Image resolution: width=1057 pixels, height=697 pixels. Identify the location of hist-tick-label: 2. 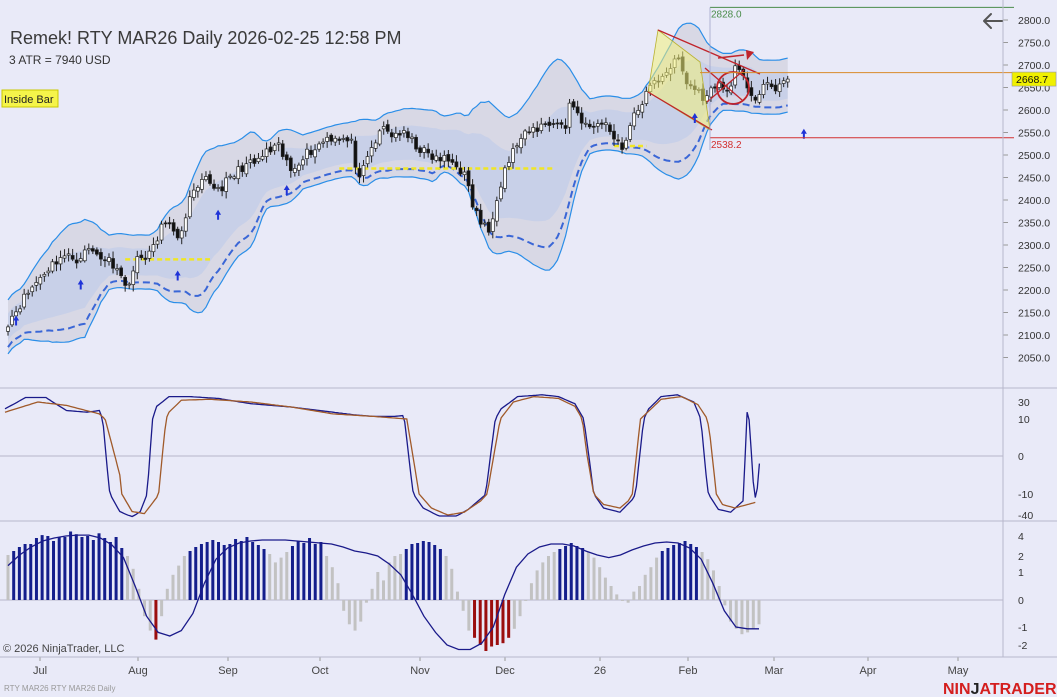
(1021, 557).